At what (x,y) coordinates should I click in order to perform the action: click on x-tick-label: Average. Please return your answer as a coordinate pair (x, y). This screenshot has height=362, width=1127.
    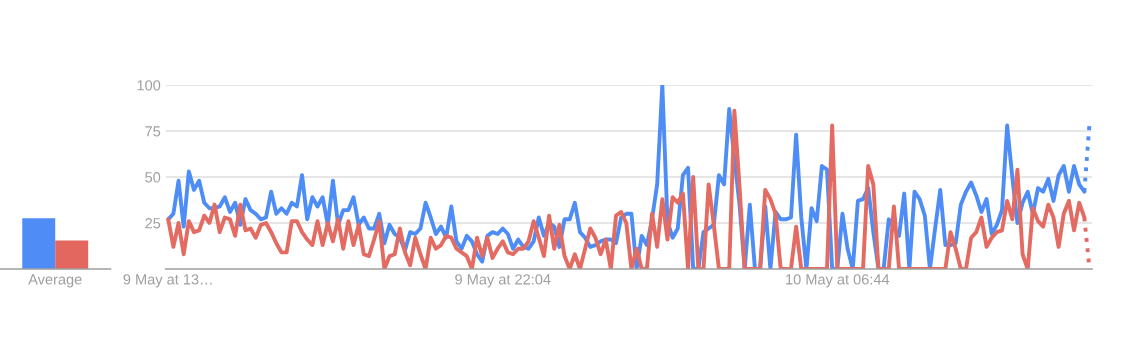
    Looking at the image, I should click on (55, 281).